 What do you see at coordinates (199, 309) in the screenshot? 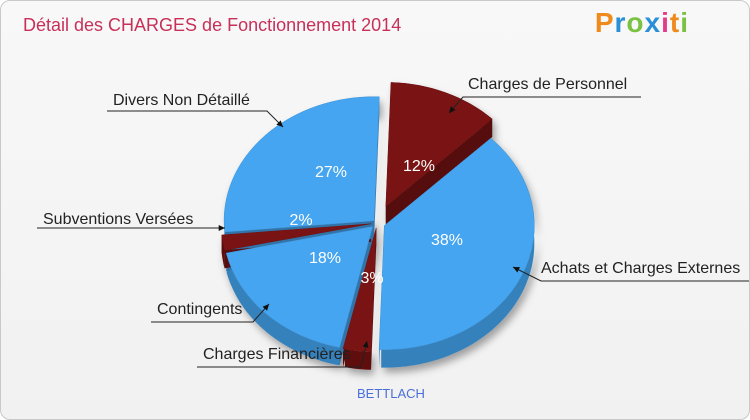
I see `slice-label-3: Contingents` at bounding box center [199, 309].